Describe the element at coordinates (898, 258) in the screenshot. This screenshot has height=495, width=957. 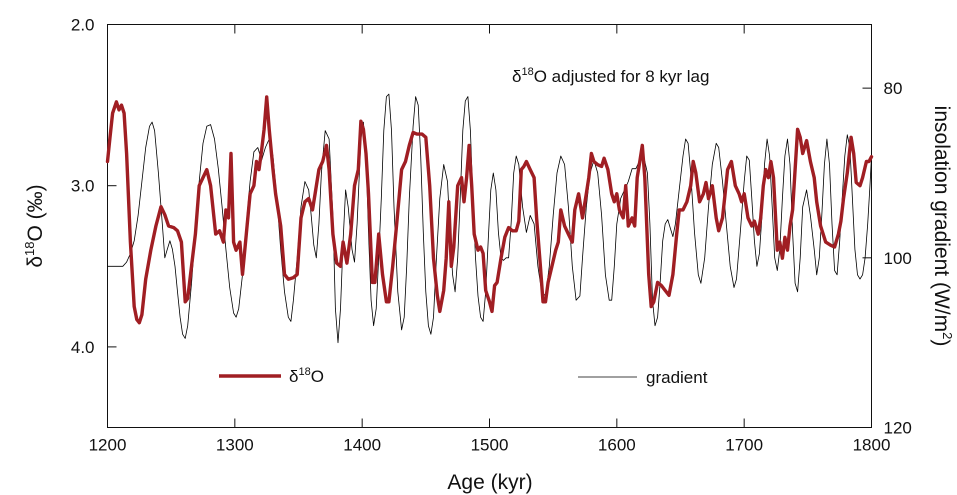
I see `y-right-tick-label: 100` at that location.